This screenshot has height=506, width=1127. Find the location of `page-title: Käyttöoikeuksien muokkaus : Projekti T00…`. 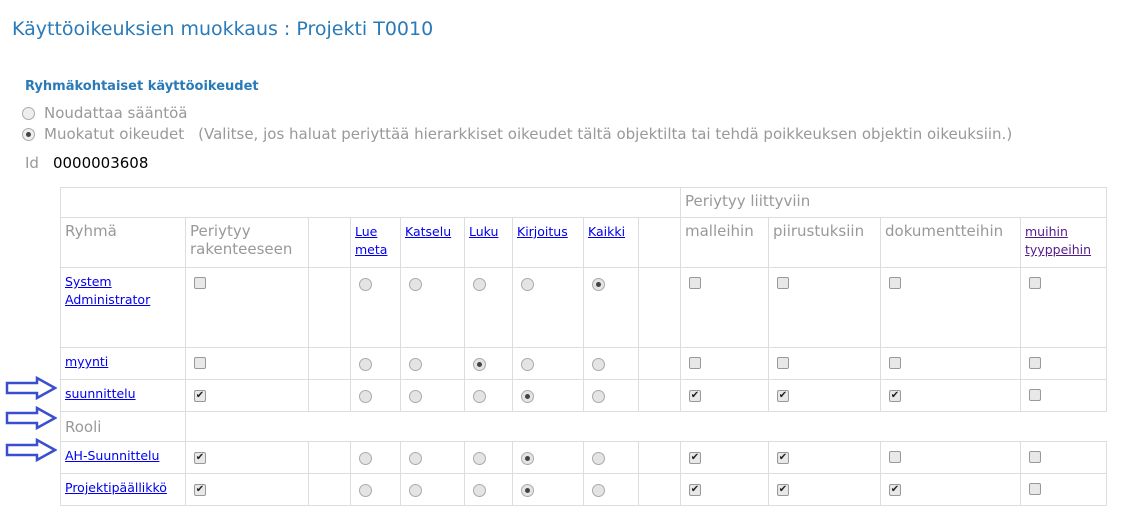

page-title: Käyttöoikeuksien muokkaus : Projekti T00… is located at coordinates (223, 29).